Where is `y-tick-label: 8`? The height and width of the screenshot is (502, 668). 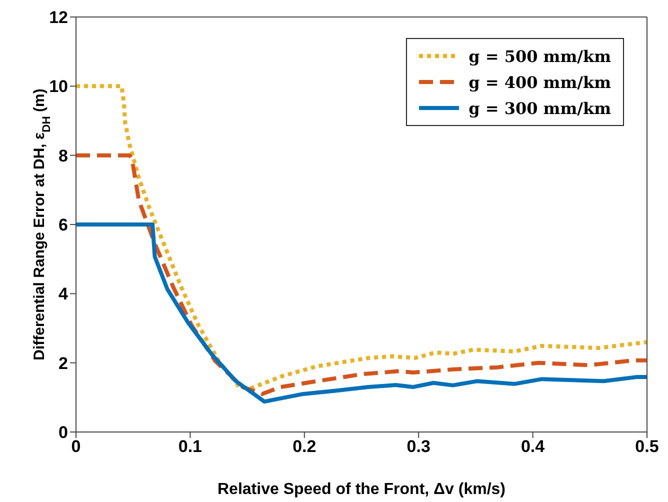
y-tick-label: 8 is located at coordinates (63, 156).